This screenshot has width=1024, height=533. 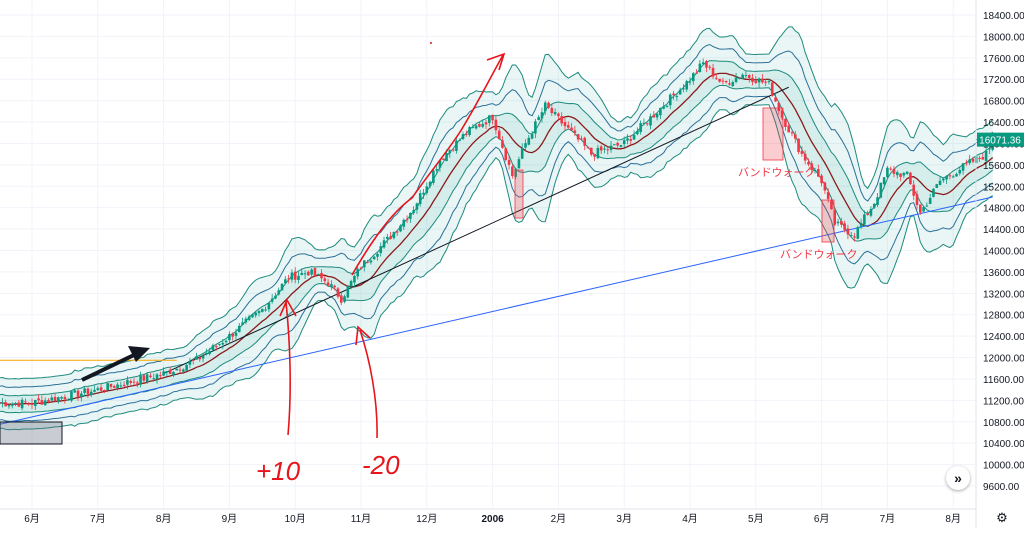 What do you see at coordinates (1003, 123) in the screenshot?
I see `y-tick-label: 16400.00` at bounding box center [1003, 123].